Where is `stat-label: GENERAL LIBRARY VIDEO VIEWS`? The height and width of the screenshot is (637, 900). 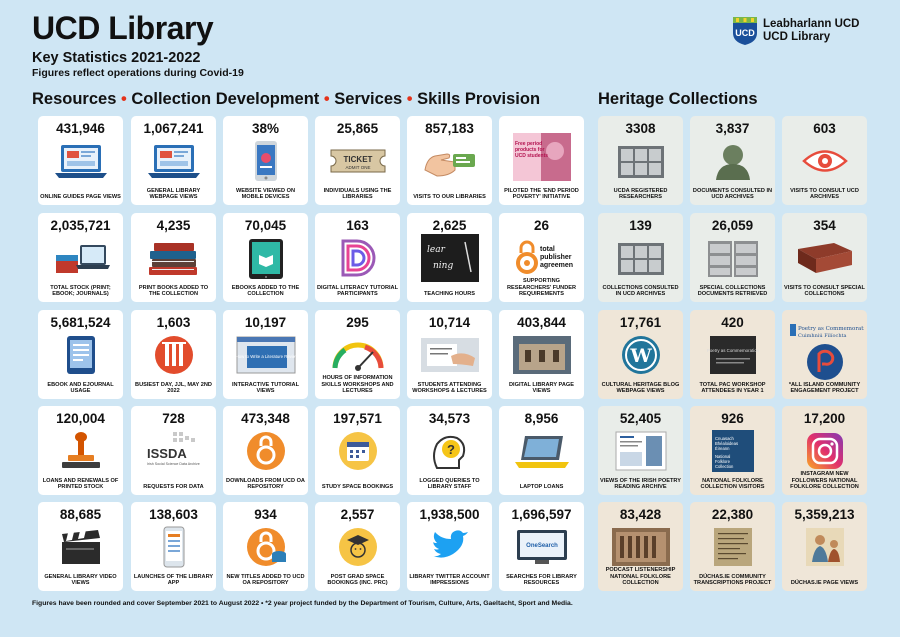 stat-label: GENERAL LIBRARY VIDEO VIEWS is located at coordinates (80, 580).